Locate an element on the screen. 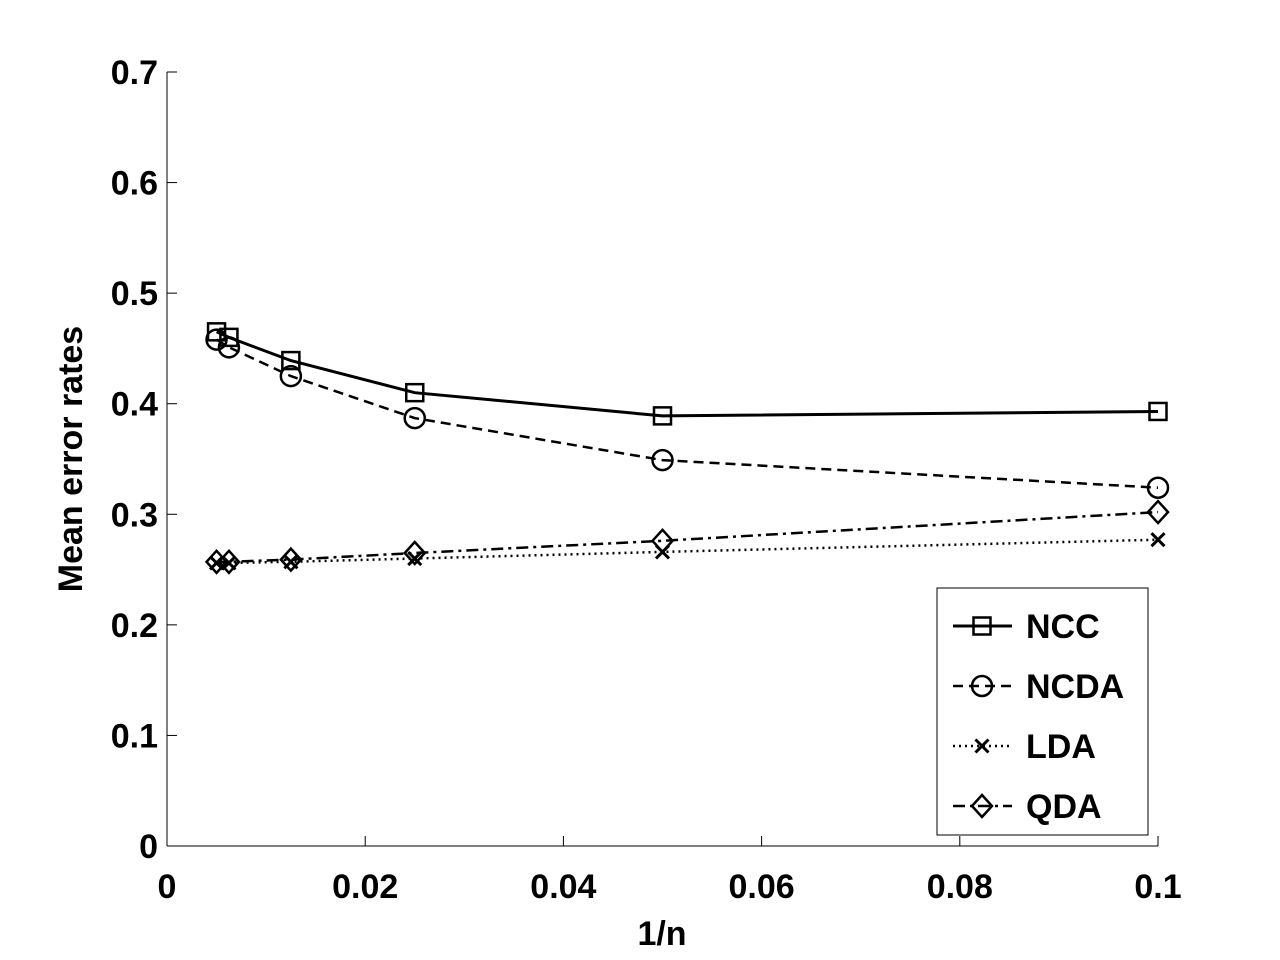  y-tick-label: 0.3 is located at coordinates (134, 515).